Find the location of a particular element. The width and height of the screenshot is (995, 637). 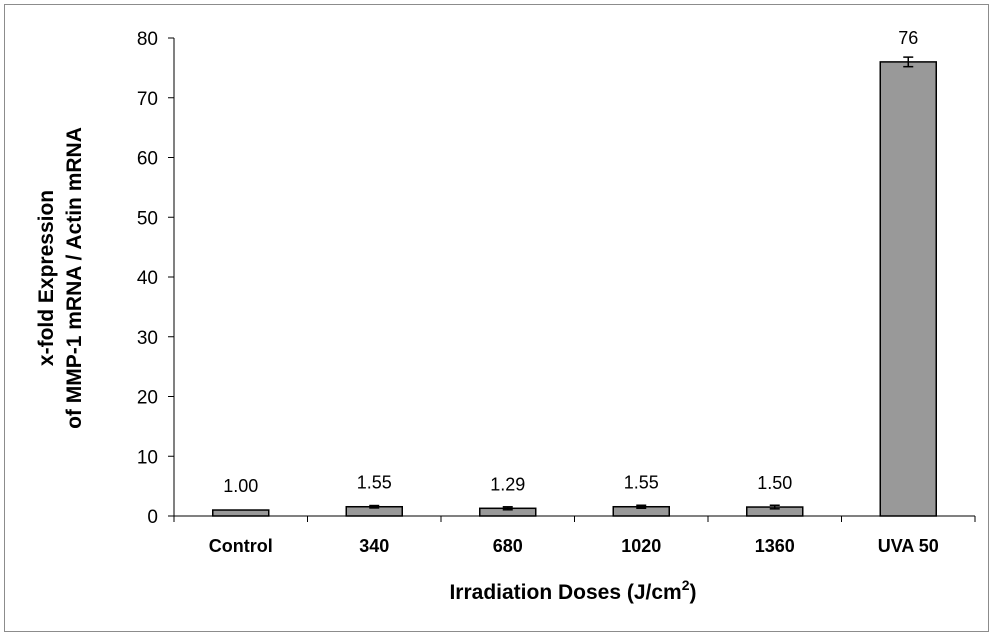

y-tick-label: 40 is located at coordinates (147, 278).